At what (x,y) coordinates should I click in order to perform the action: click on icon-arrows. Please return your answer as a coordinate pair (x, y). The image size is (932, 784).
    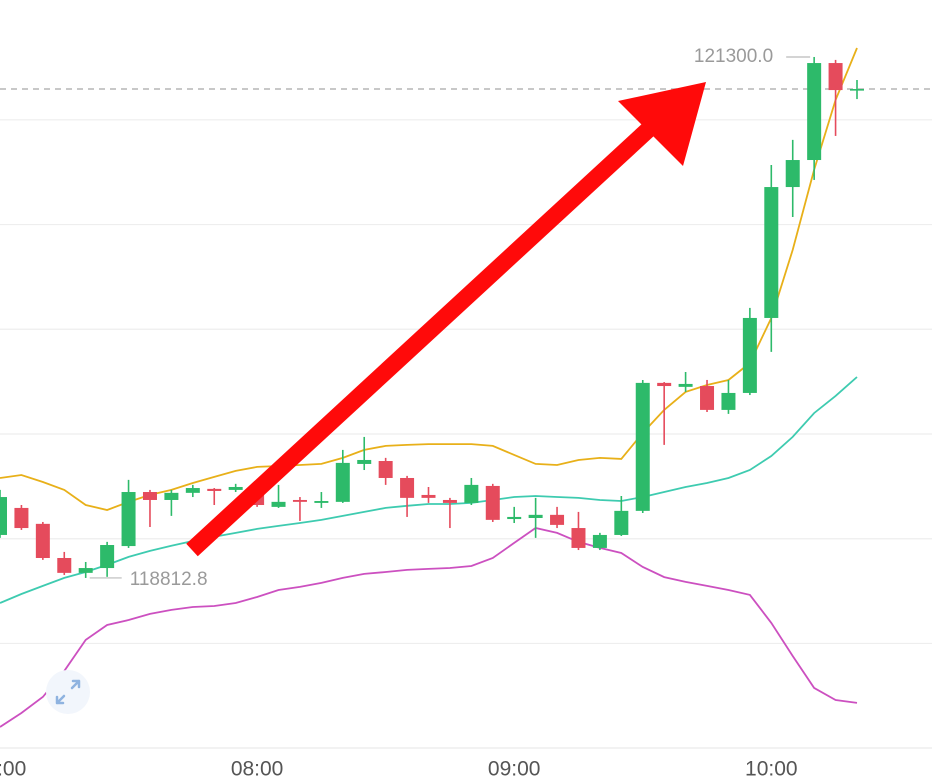
    Looking at the image, I should click on (68, 692).